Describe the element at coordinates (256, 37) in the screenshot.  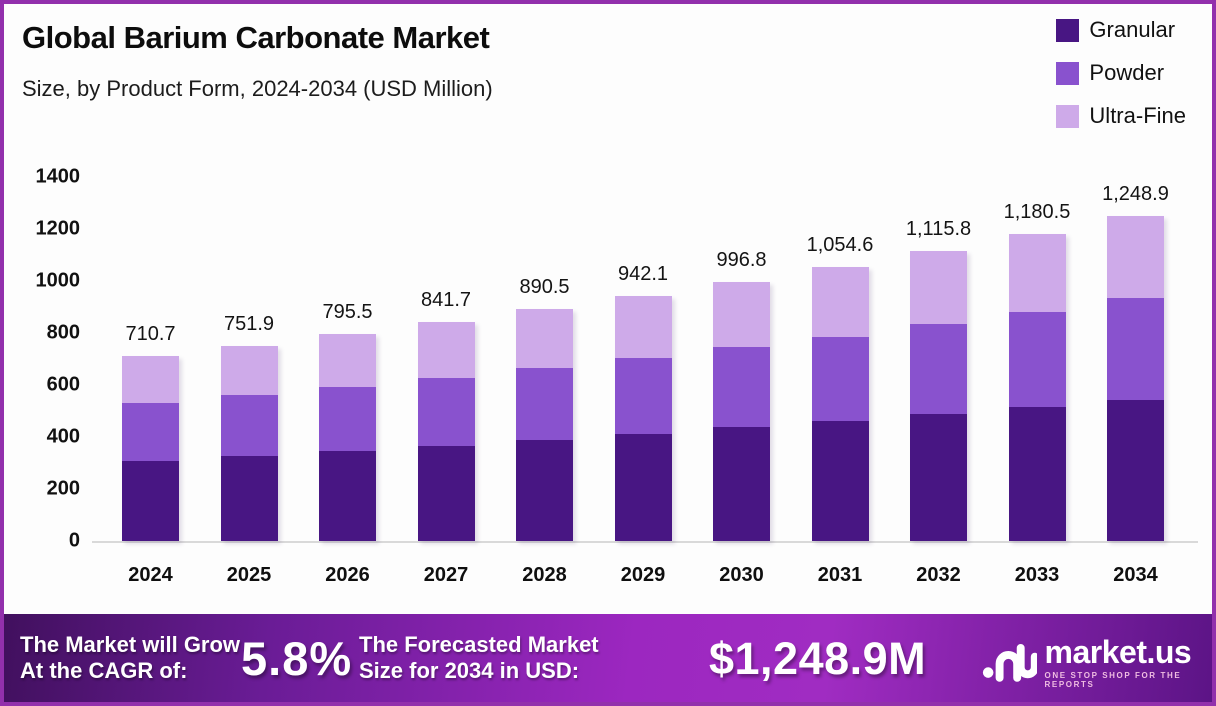
I see `page-title: Global Barium Carbonate Market` at that location.